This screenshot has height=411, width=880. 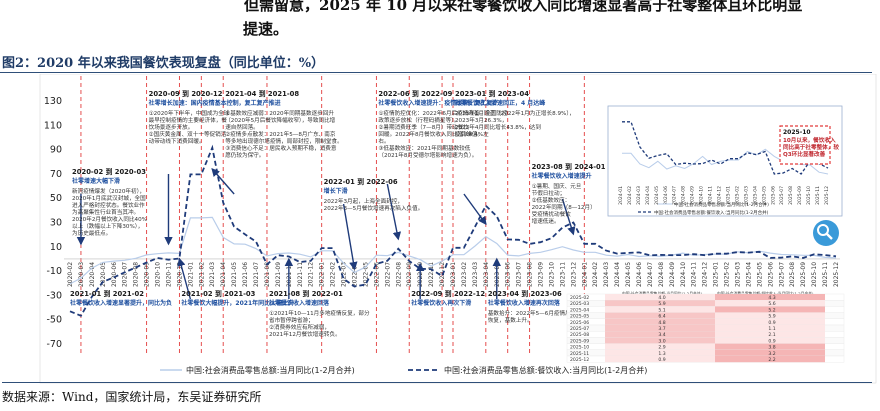 What do you see at coordinates (486, 274) in the screenshot?
I see `x-tick-label: 2023-04` at bounding box center [486, 274].